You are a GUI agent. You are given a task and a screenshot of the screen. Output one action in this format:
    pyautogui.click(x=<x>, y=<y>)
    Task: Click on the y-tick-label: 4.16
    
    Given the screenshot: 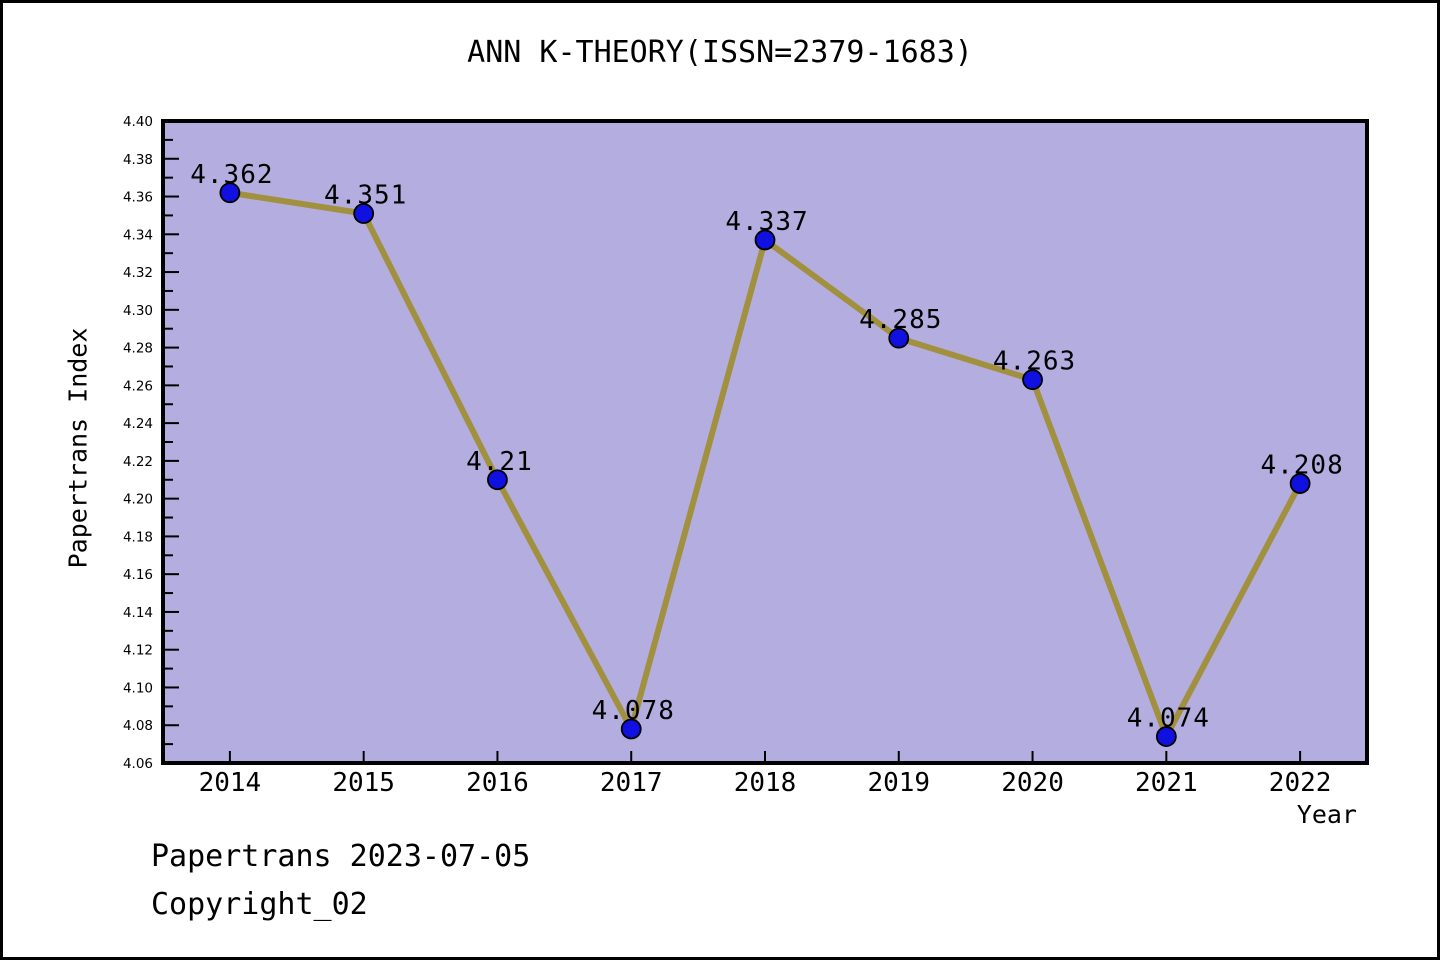 What is the action you would take?
    pyautogui.click(x=138, y=575)
    